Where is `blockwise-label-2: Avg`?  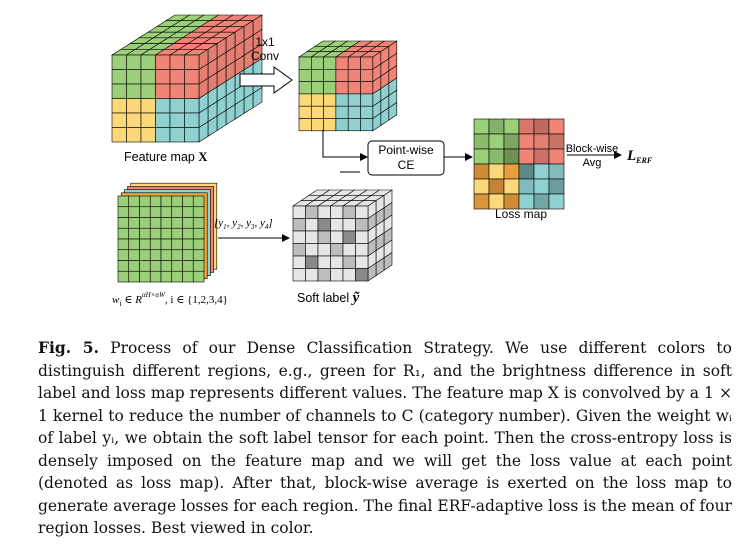 blockwise-label-2: Avg is located at coordinates (592, 163).